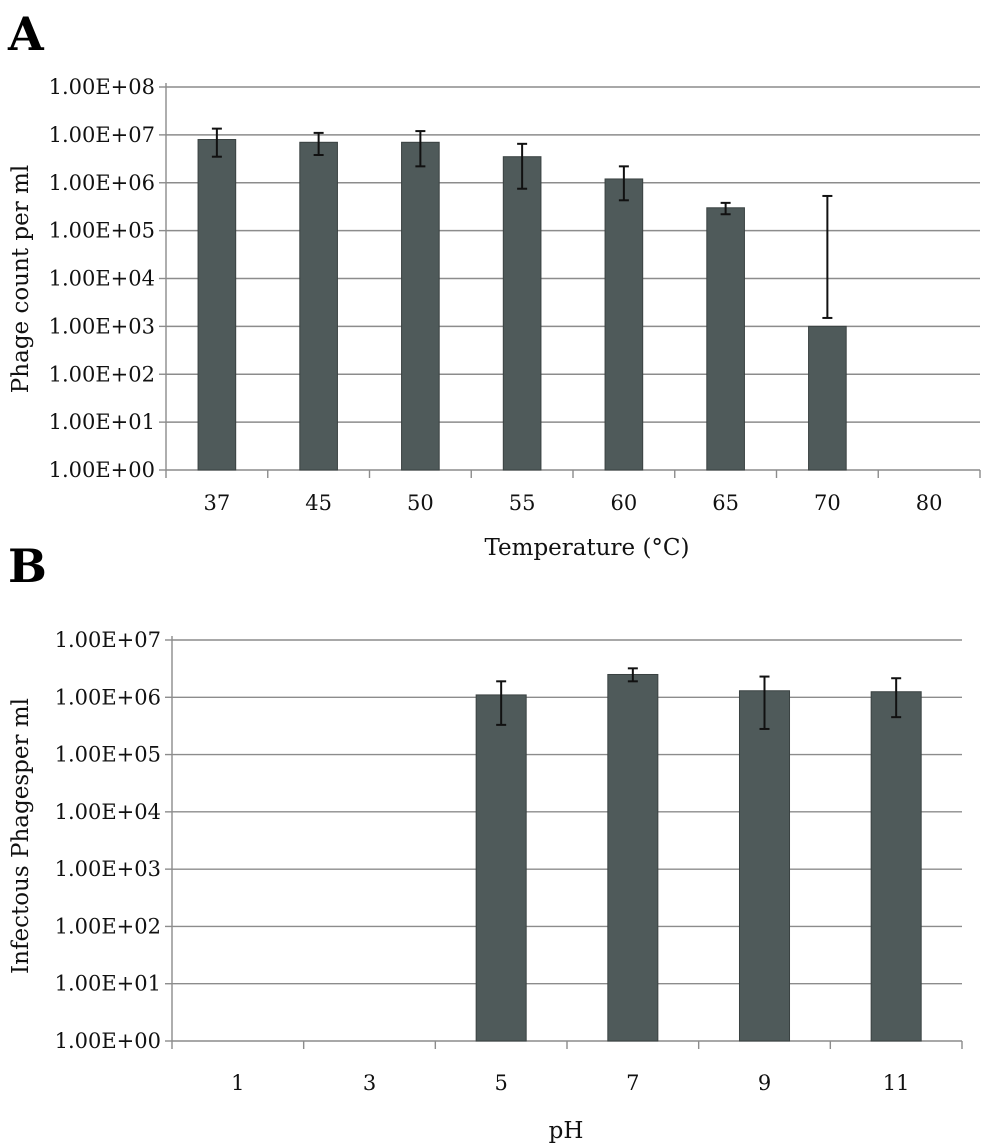  Describe the element at coordinates (108, 812) in the screenshot. I see `y-tick-label-b-4: 1.00E+04` at that location.